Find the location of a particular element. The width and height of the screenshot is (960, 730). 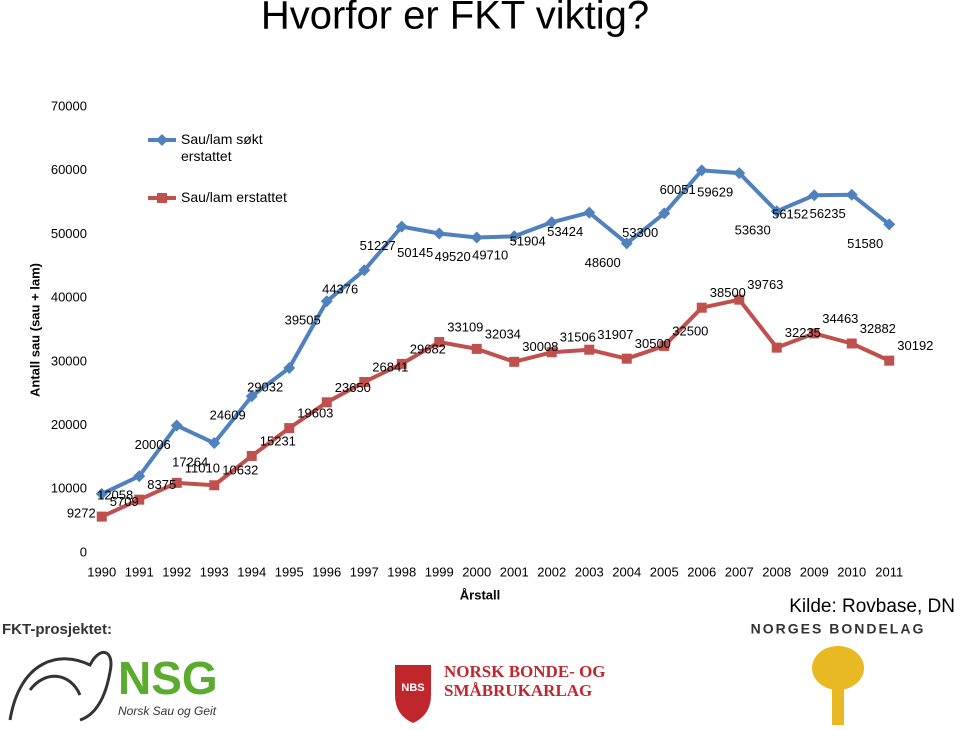

data-label: 19603 is located at coordinates (315, 413).